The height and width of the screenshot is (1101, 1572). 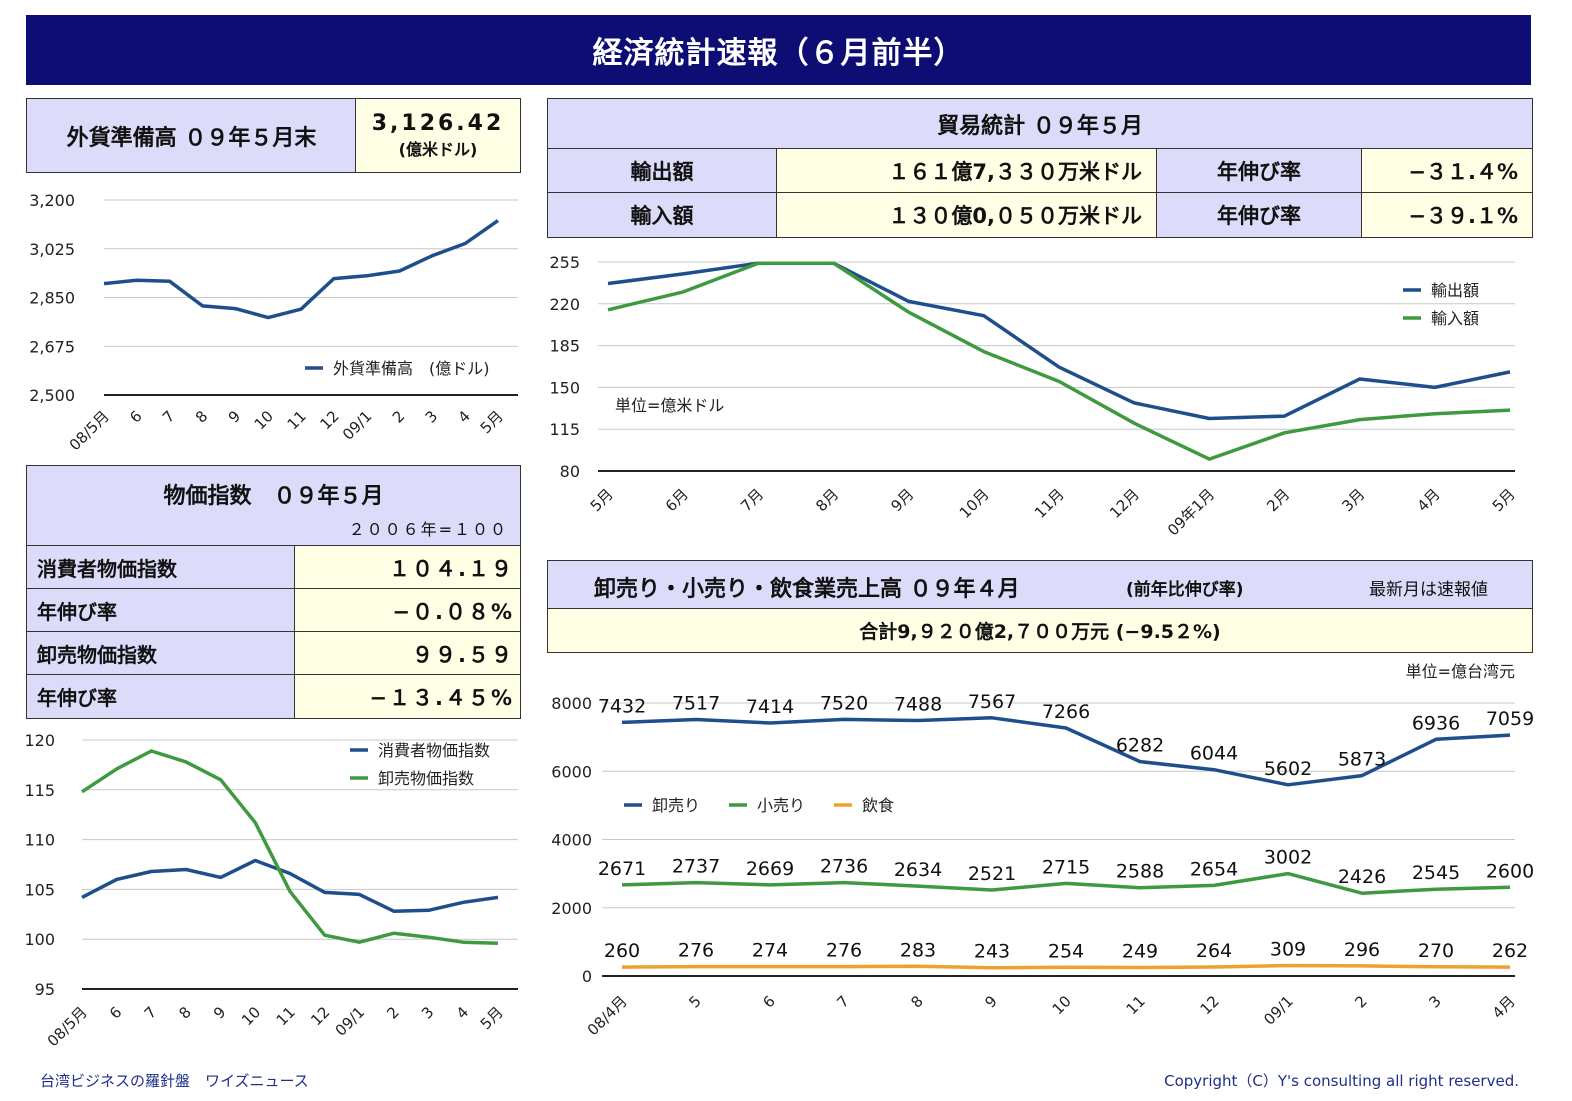 I want to click on fx-label: 外貨準備高 ０９年５月末, so click(x=191, y=138).